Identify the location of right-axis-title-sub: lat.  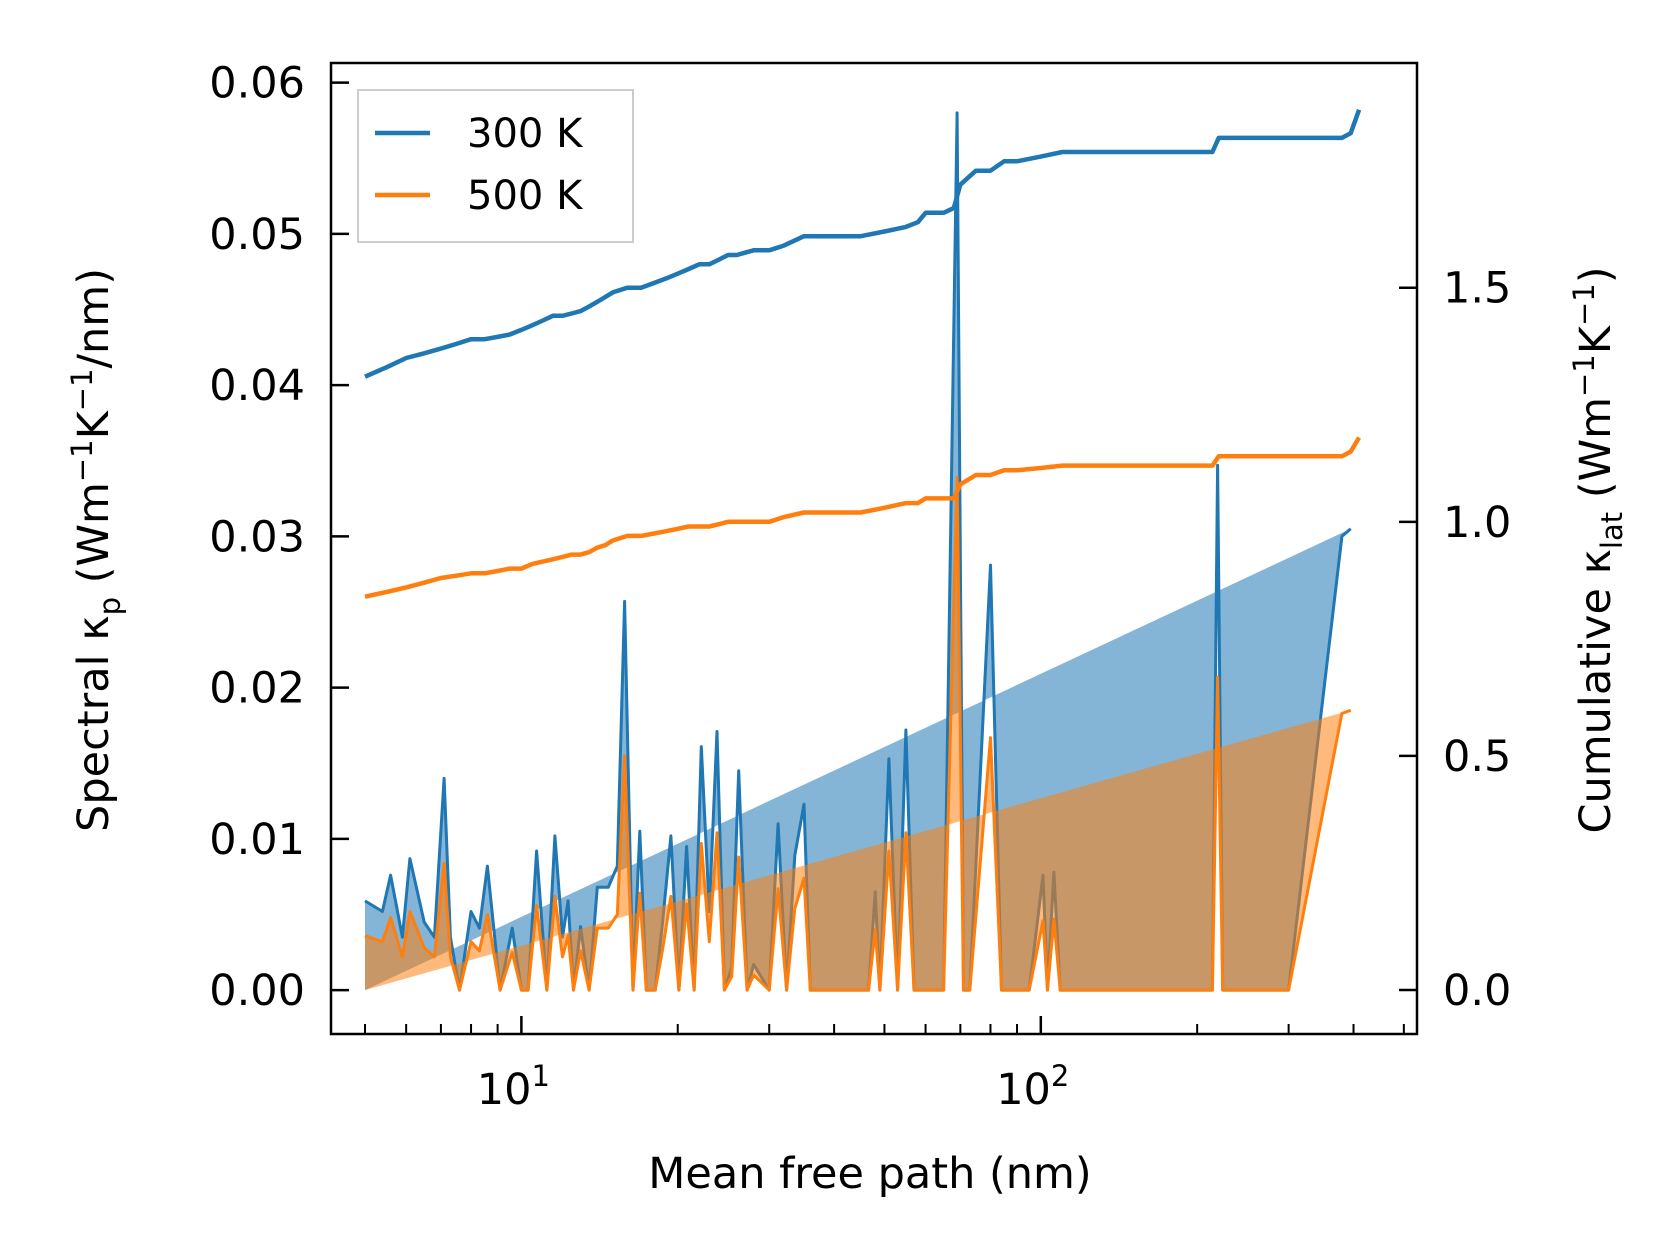
(1612, 530).